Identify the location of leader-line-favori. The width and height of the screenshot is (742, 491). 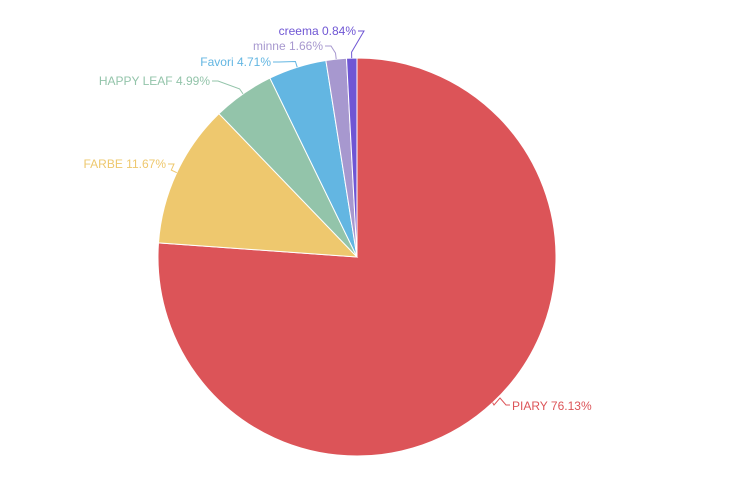
(285, 64).